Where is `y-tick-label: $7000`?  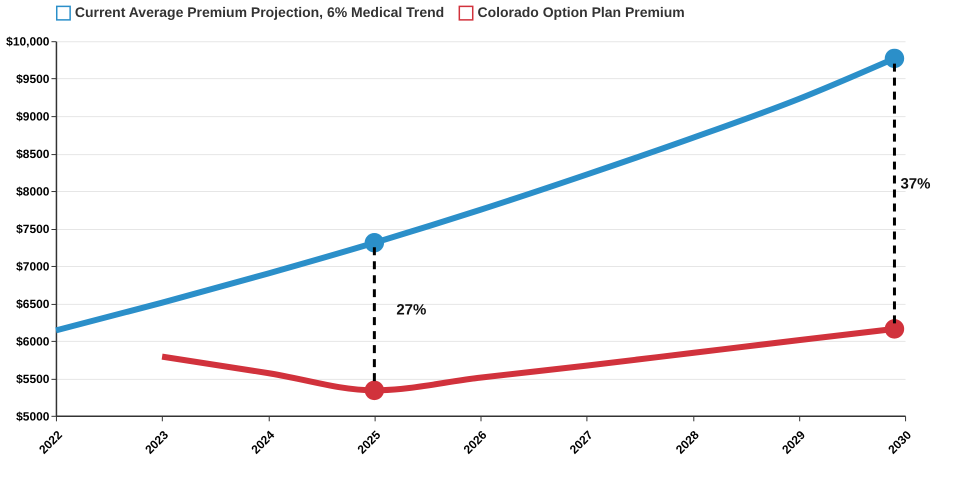 y-tick-label: $7000 is located at coordinates (33, 266).